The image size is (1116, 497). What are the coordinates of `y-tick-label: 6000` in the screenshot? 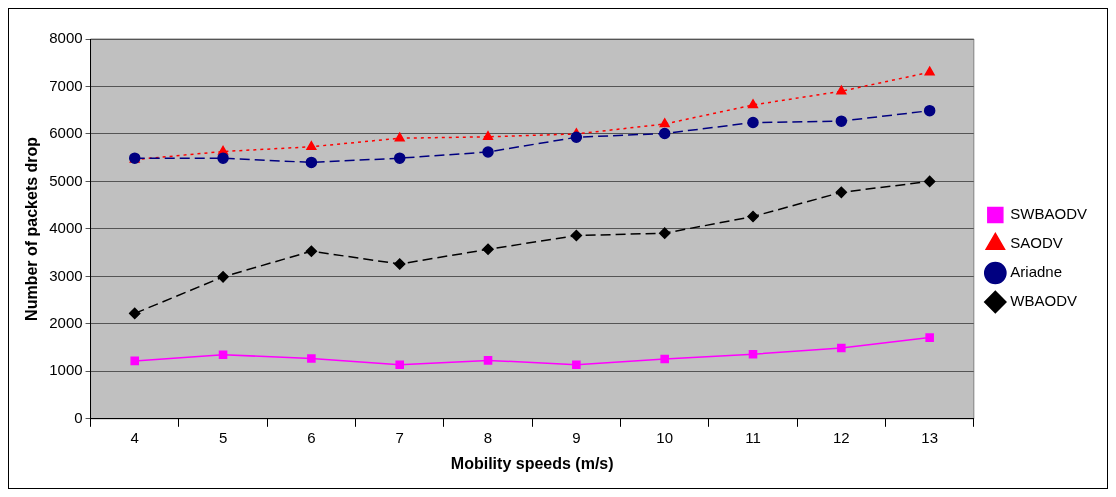 It's located at (66, 133).